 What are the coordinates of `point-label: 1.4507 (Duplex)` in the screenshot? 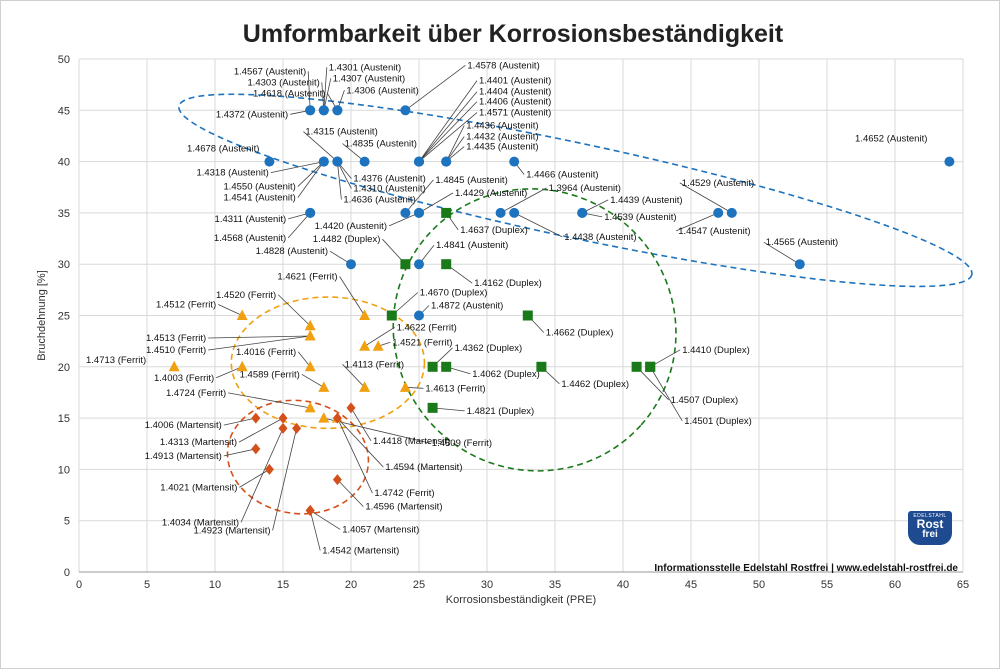 It's located at (705, 400).